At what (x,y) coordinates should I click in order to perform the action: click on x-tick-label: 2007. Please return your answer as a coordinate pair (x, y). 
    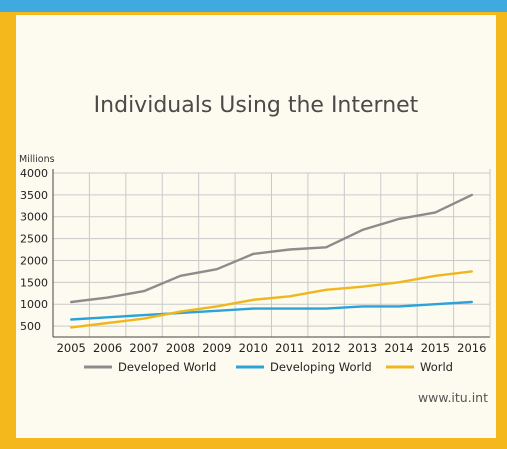
    Looking at the image, I should click on (143, 348).